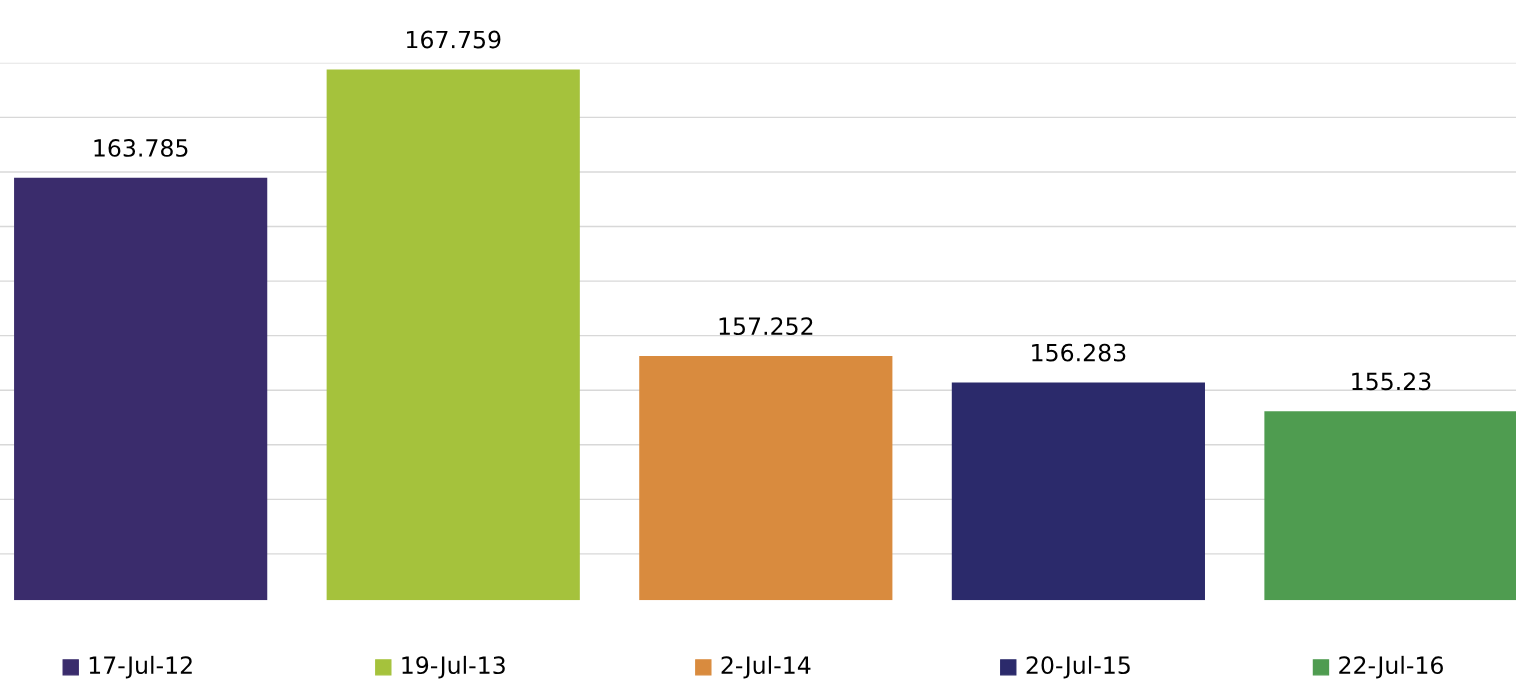 This screenshot has width=1516, height=698. What do you see at coordinates (454, 39) in the screenshot?
I see `data-label: 167.759` at bounding box center [454, 39].